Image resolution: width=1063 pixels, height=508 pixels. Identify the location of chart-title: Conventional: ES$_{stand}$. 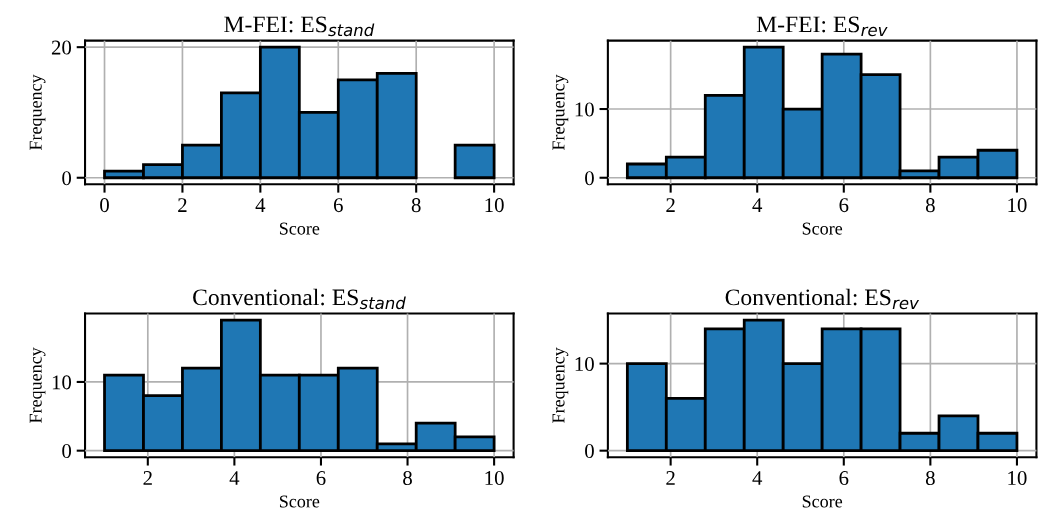
(299, 299).